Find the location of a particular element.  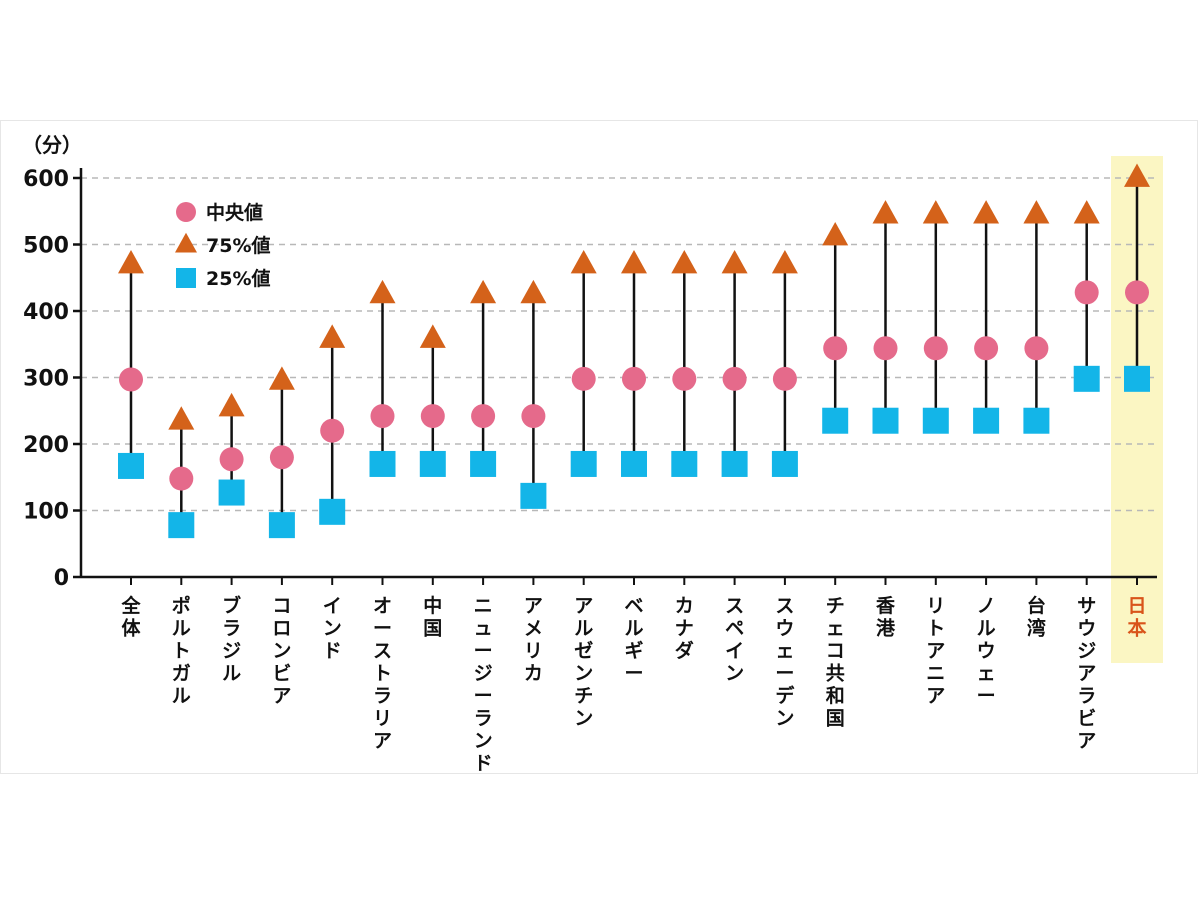

y-axis-label: （分） is located at coordinates (52, 145).